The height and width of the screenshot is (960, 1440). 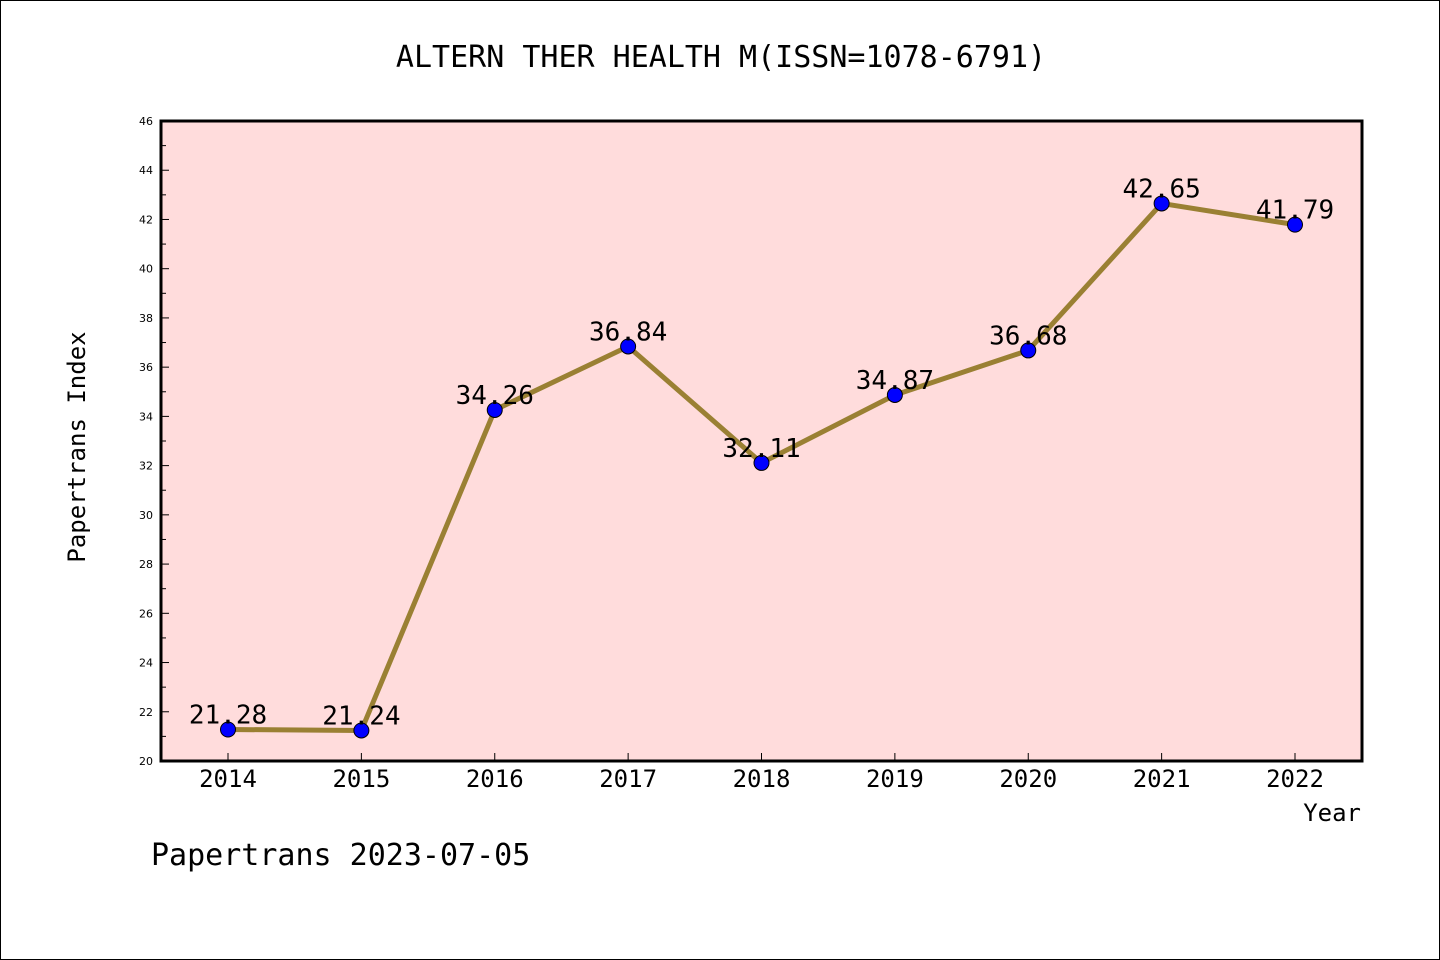 What do you see at coordinates (1028, 350) in the screenshot?
I see `data-point-2020` at bounding box center [1028, 350].